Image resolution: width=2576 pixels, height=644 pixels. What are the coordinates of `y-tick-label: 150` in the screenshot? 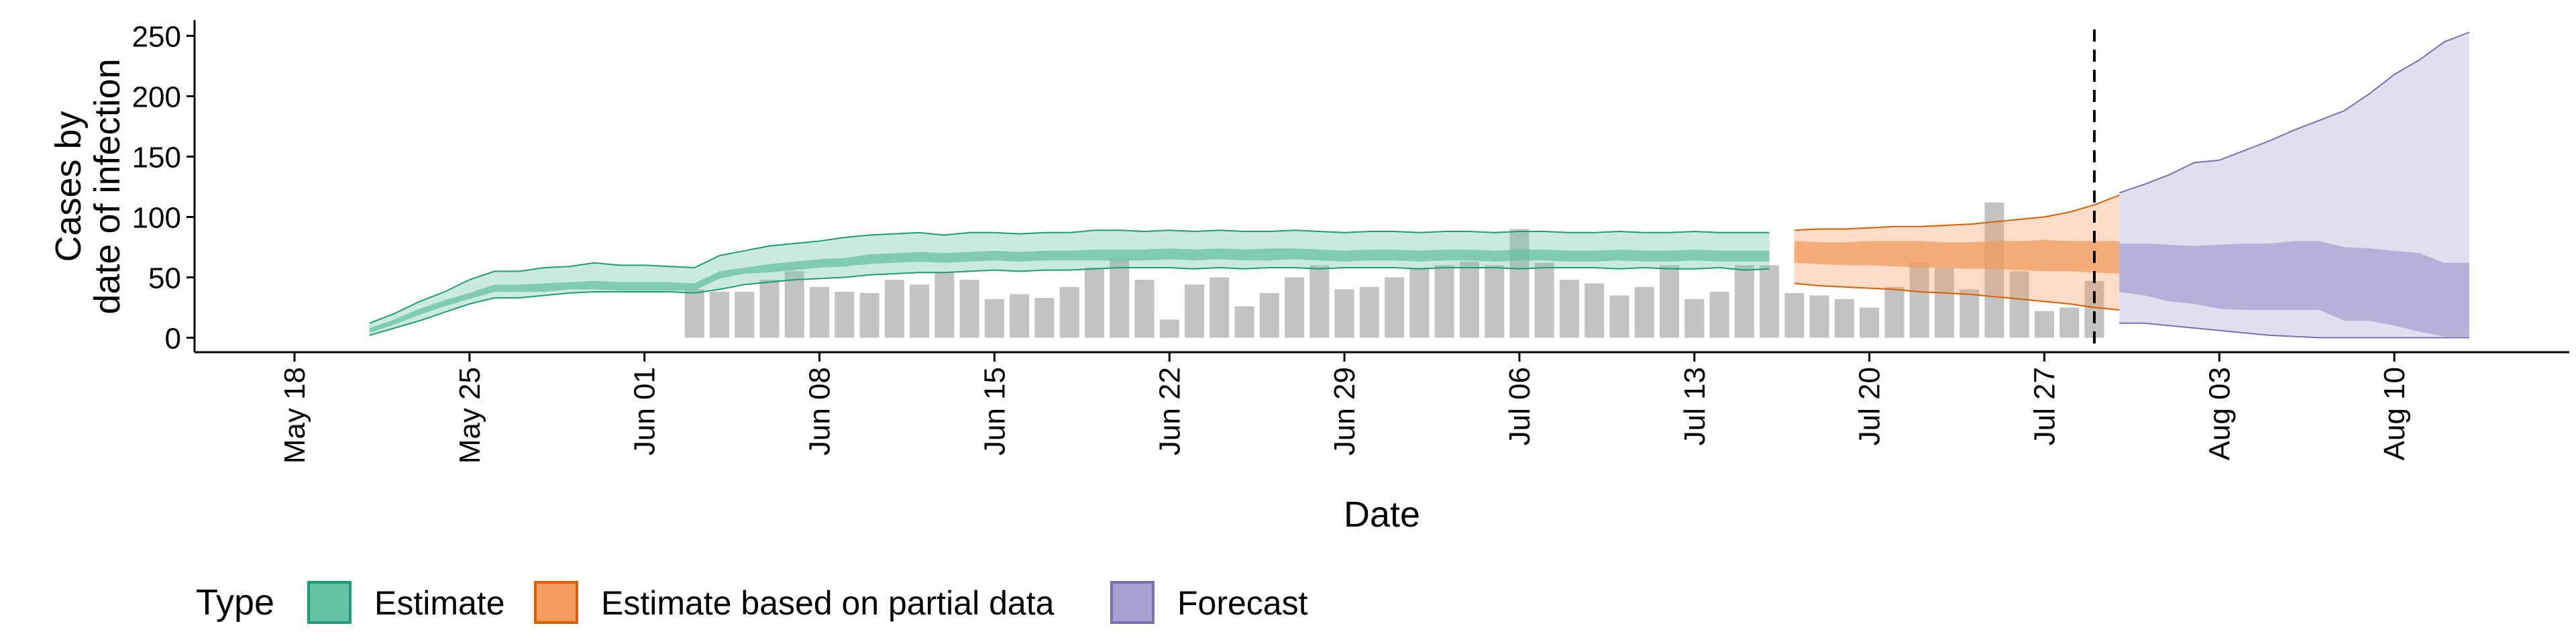 It's located at (156, 157).